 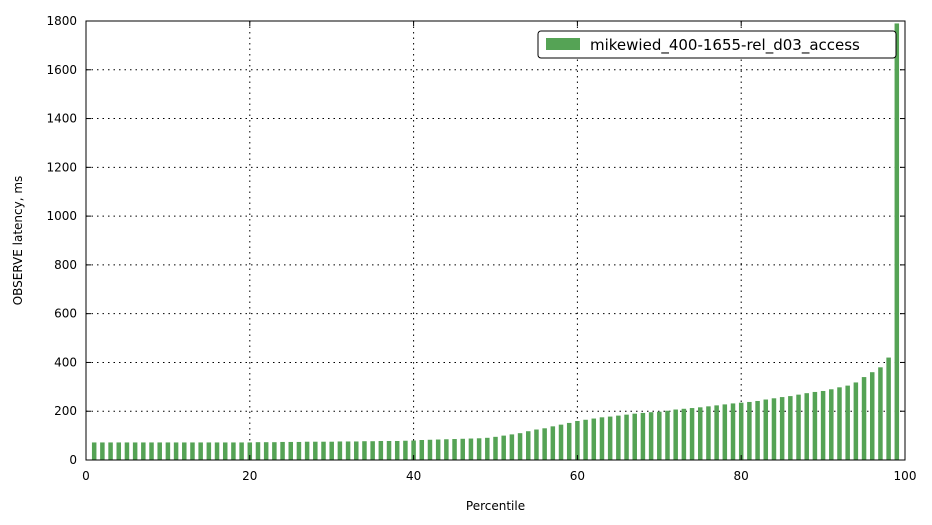 I want to click on y-tick-label: 800, so click(x=65, y=265).